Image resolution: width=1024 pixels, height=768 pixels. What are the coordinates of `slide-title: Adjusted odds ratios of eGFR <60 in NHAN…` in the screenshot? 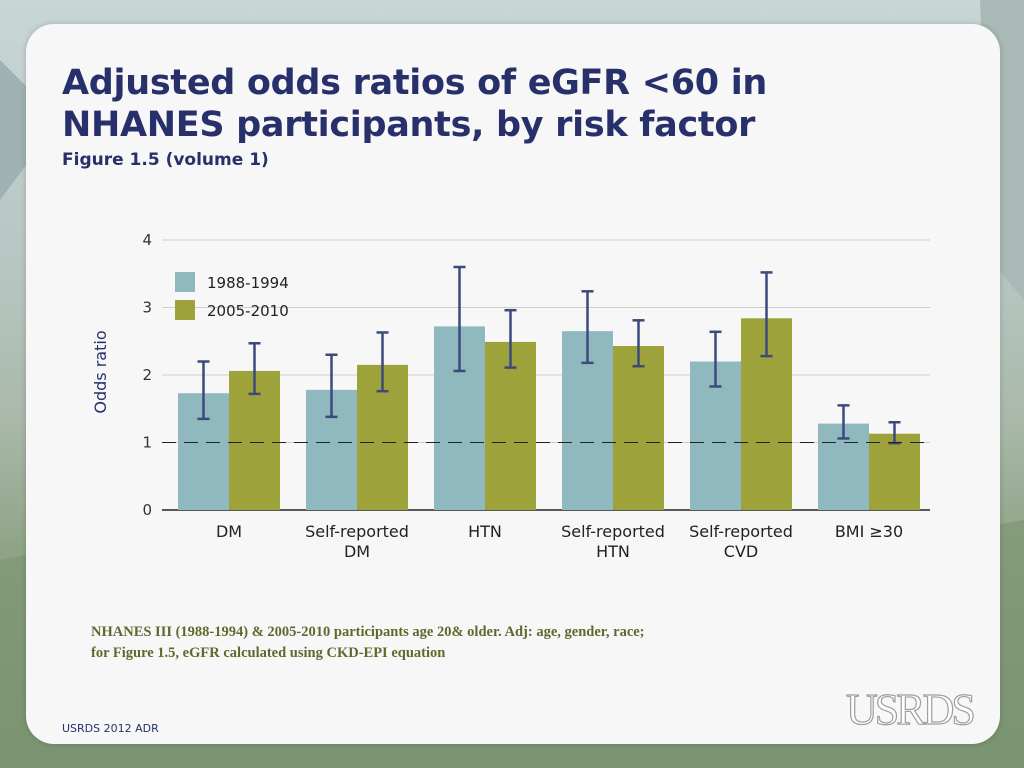 It's located at (415, 104).